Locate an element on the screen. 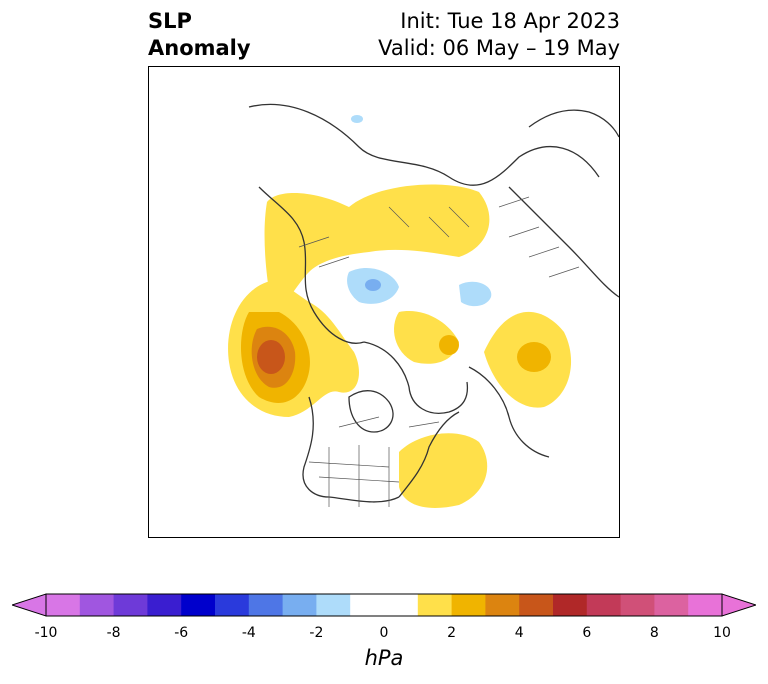 The width and height of the screenshot is (768, 684). colorbar-tick-label: 8 is located at coordinates (654, 633).